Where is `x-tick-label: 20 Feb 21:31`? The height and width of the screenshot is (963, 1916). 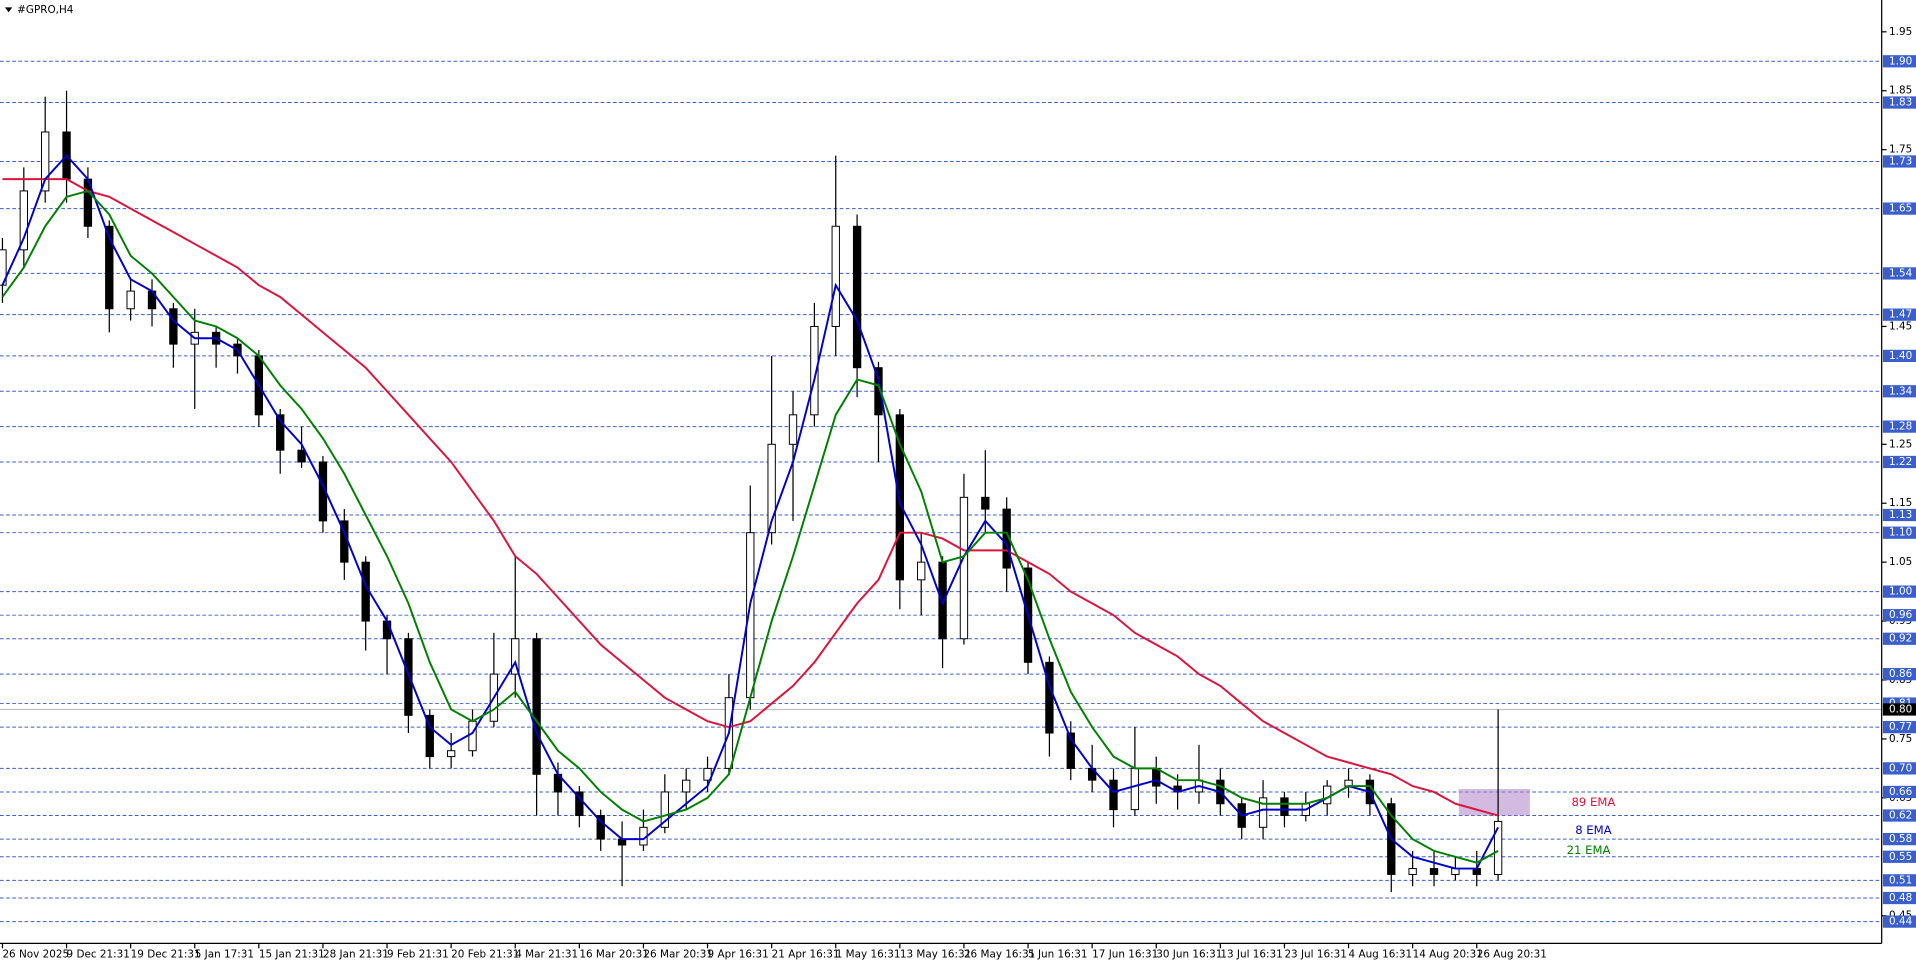 x-tick-label: 20 Feb 21:31 is located at coordinates (485, 954).